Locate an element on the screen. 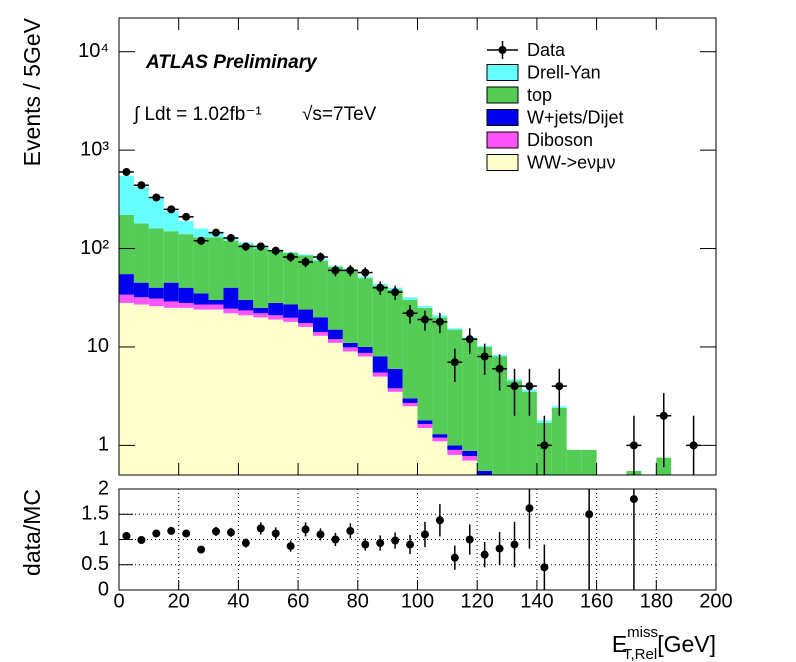  legend-label: WW->eνμν is located at coordinates (571, 162).